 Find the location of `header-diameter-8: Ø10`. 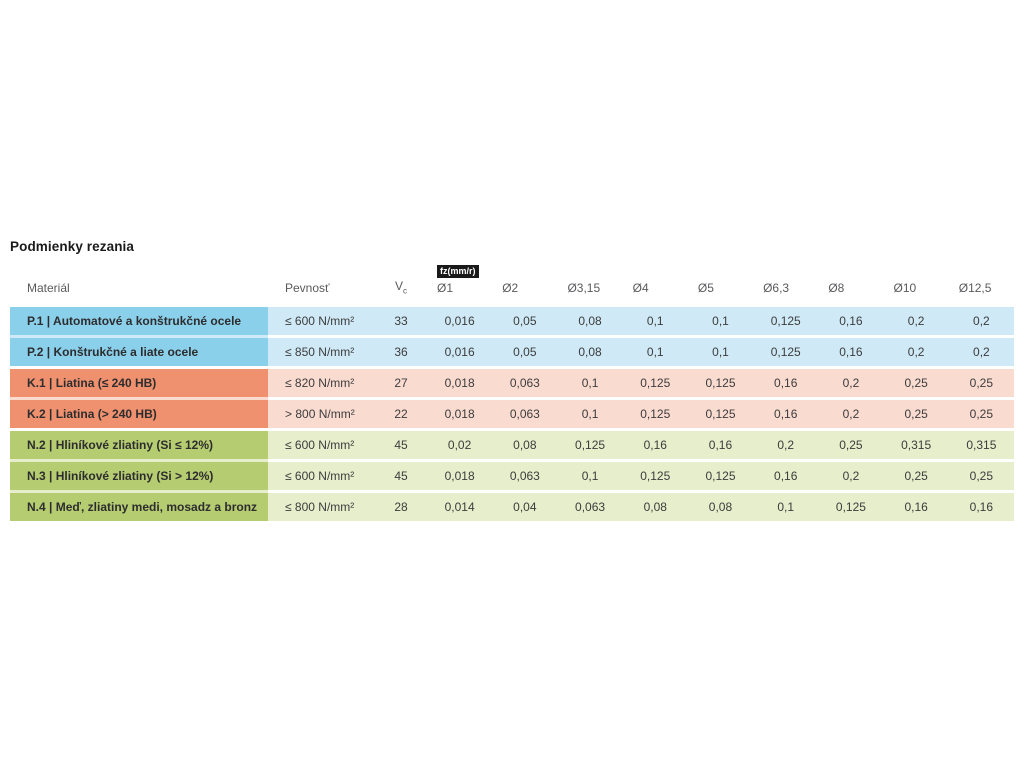

header-diameter-8: Ø10 is located at coordinates (905, 288).